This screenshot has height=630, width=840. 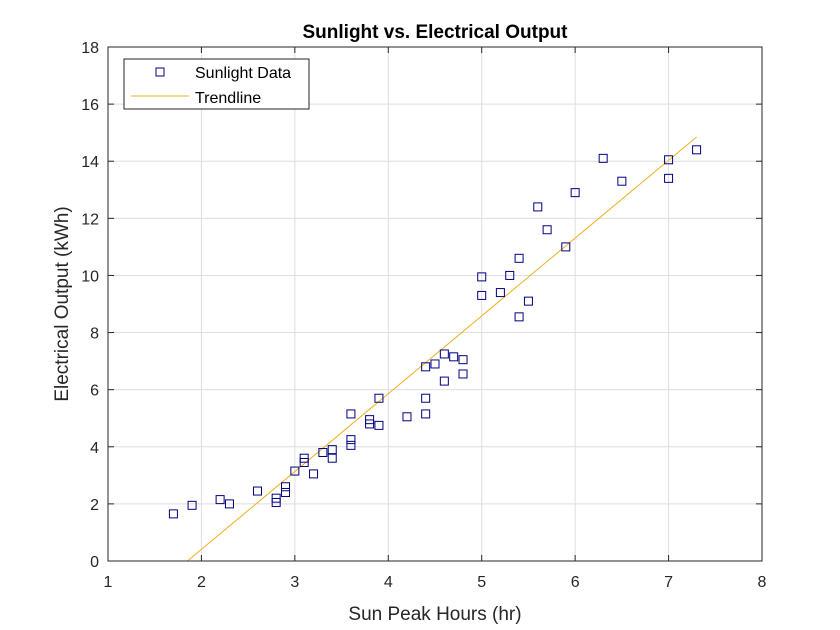 I want to click on x-tick-label: 5, so click(x=481, y=582).